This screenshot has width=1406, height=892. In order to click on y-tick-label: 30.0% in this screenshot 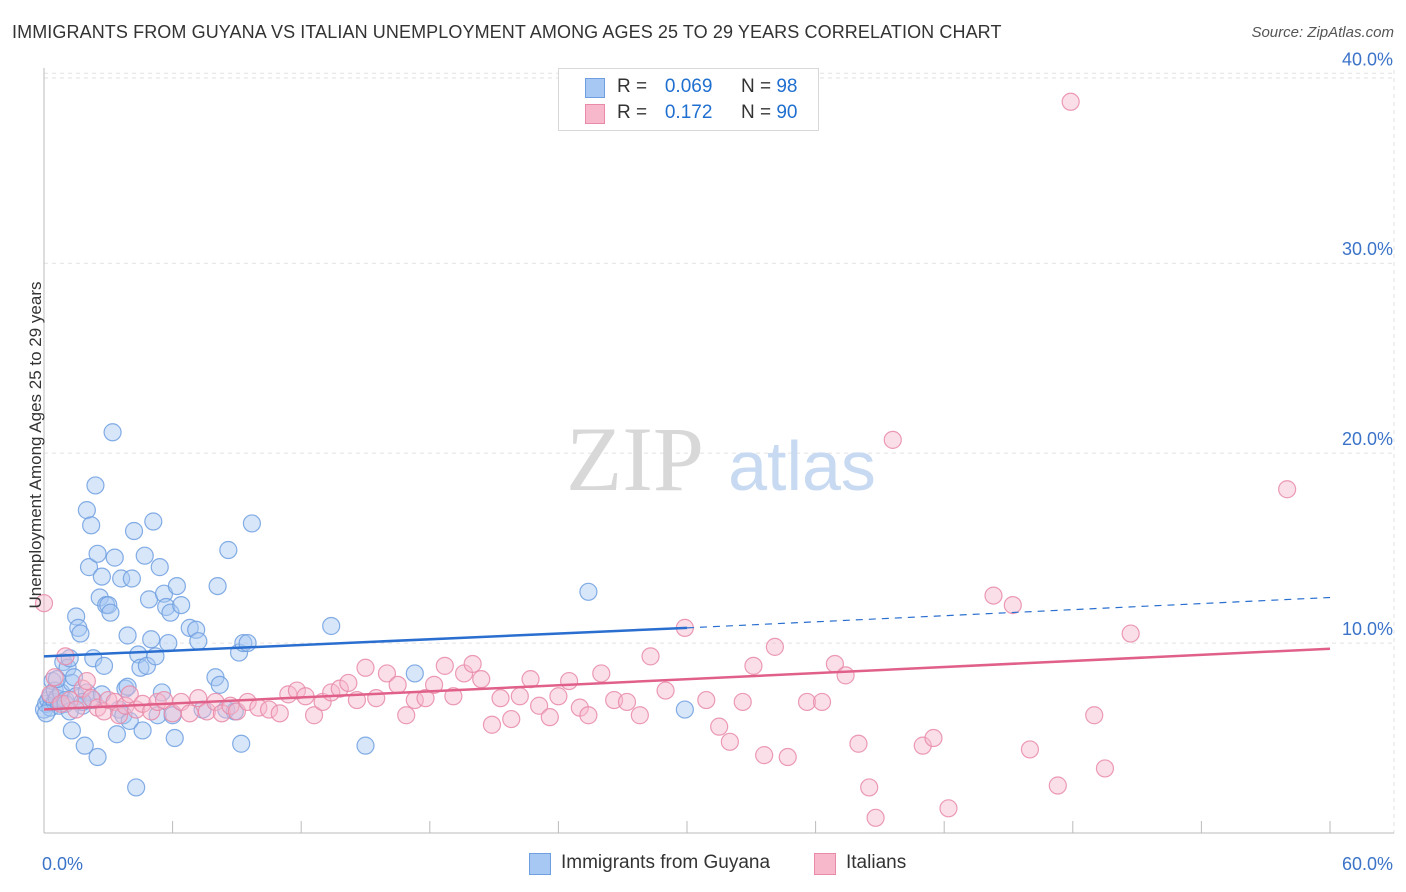, I will do `click(1367, 249)`.